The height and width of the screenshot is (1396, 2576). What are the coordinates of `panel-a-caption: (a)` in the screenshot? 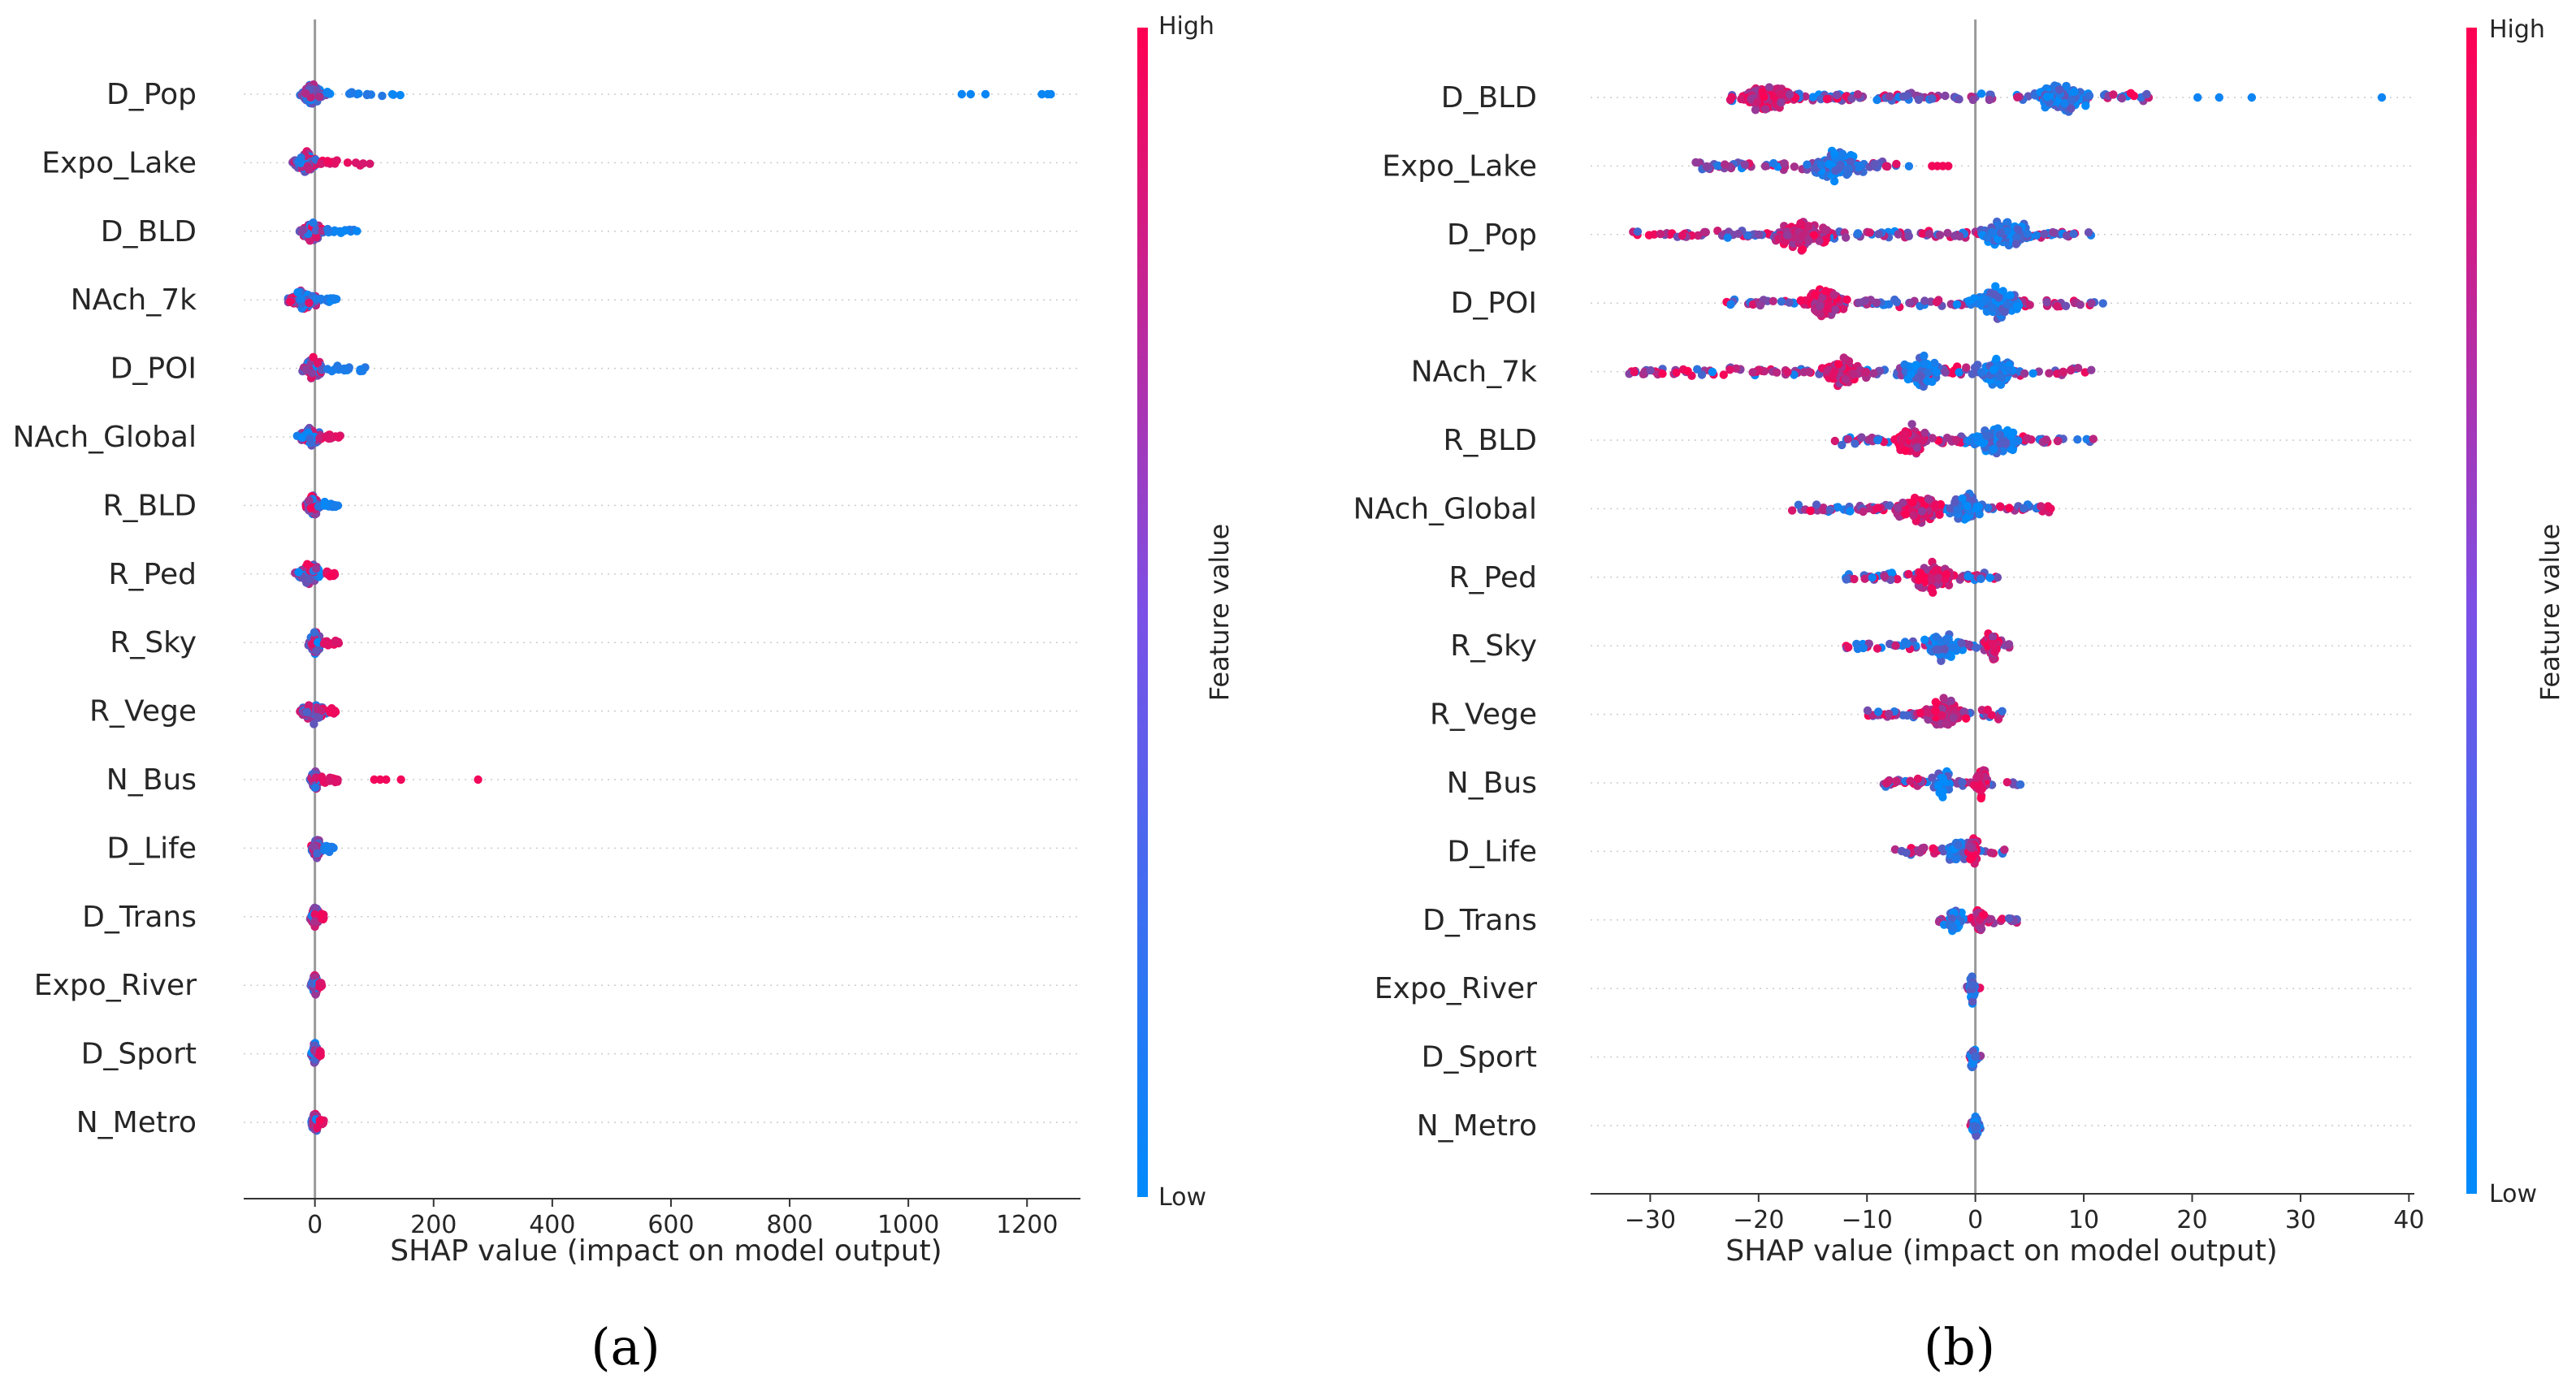 It's located at (625, 1347).